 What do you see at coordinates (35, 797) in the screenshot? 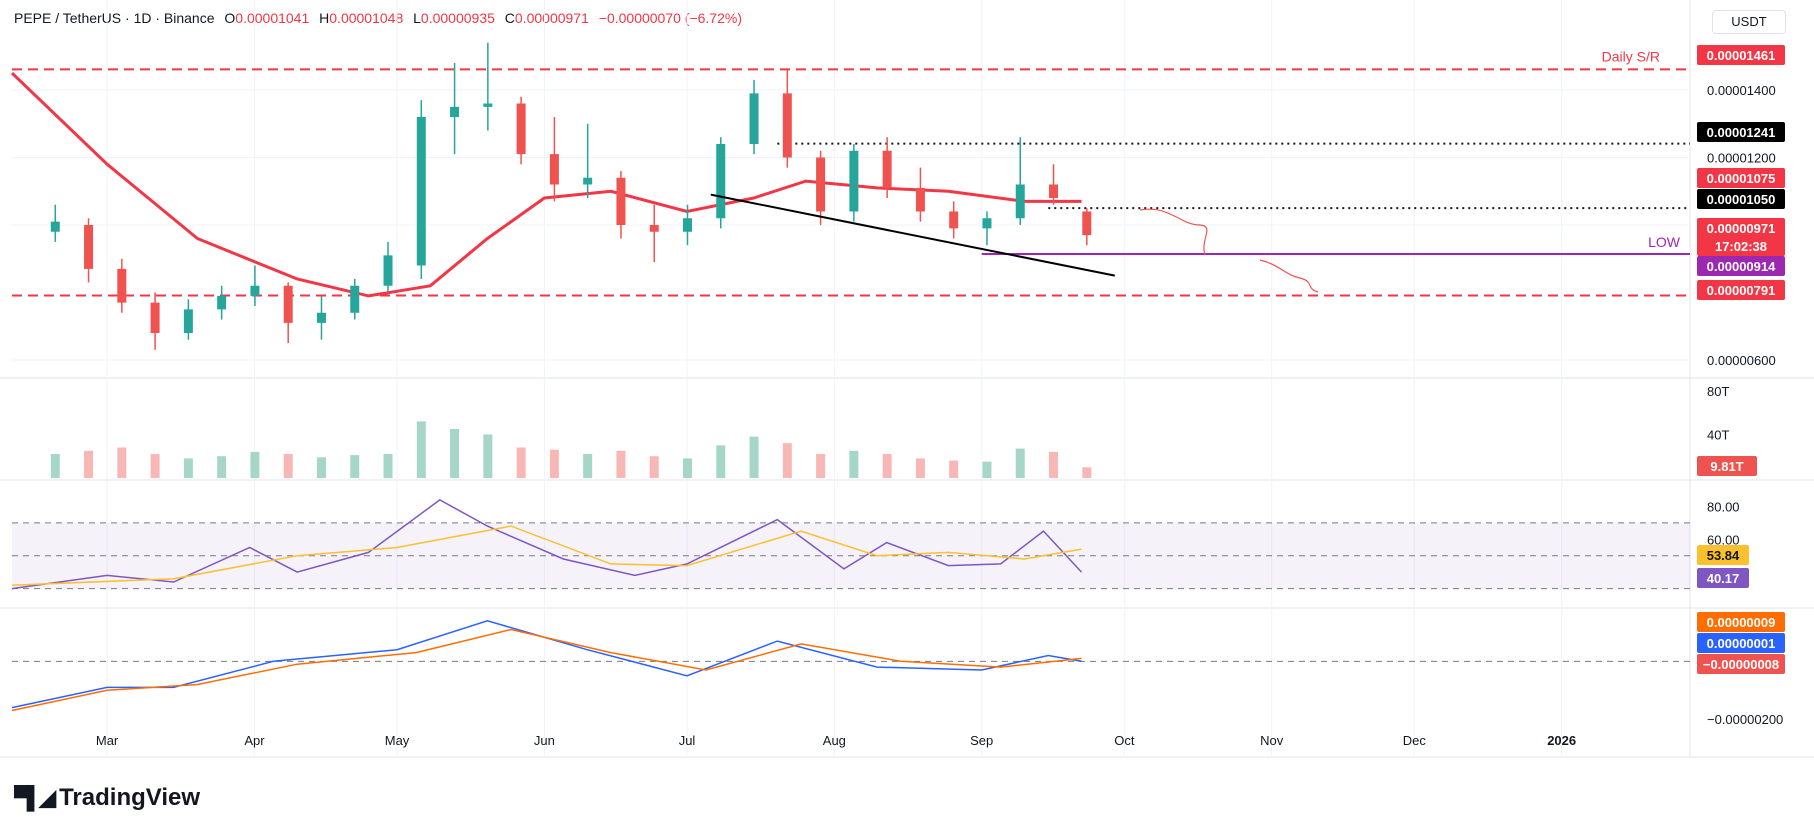
I see `tradingview-logo-icon: ▀▌◢` at bounding box center [35, 797].